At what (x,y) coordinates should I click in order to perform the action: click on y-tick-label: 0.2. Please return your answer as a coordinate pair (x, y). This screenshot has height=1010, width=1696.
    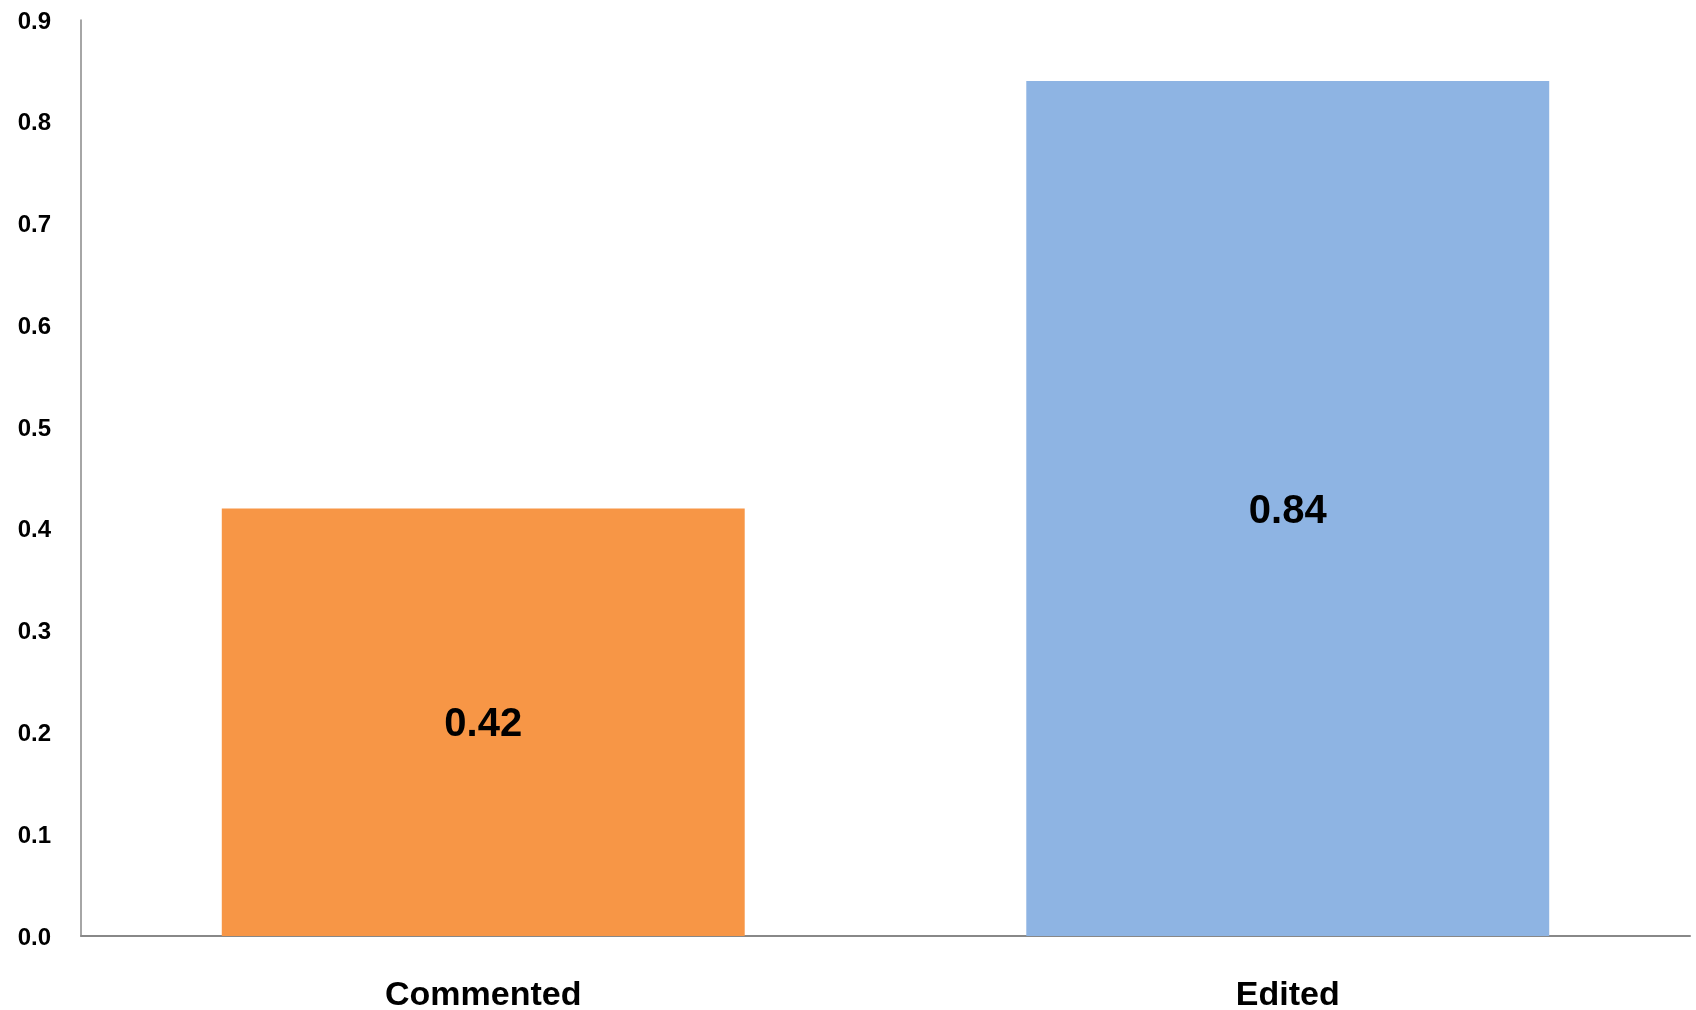
    Looking at the image, I should click on (34, 732).